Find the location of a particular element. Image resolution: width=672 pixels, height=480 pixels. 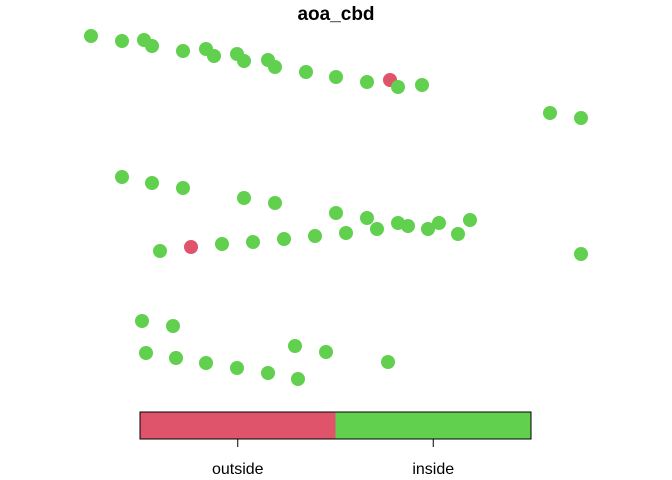

legend-border is located at coordinates (335, 425).